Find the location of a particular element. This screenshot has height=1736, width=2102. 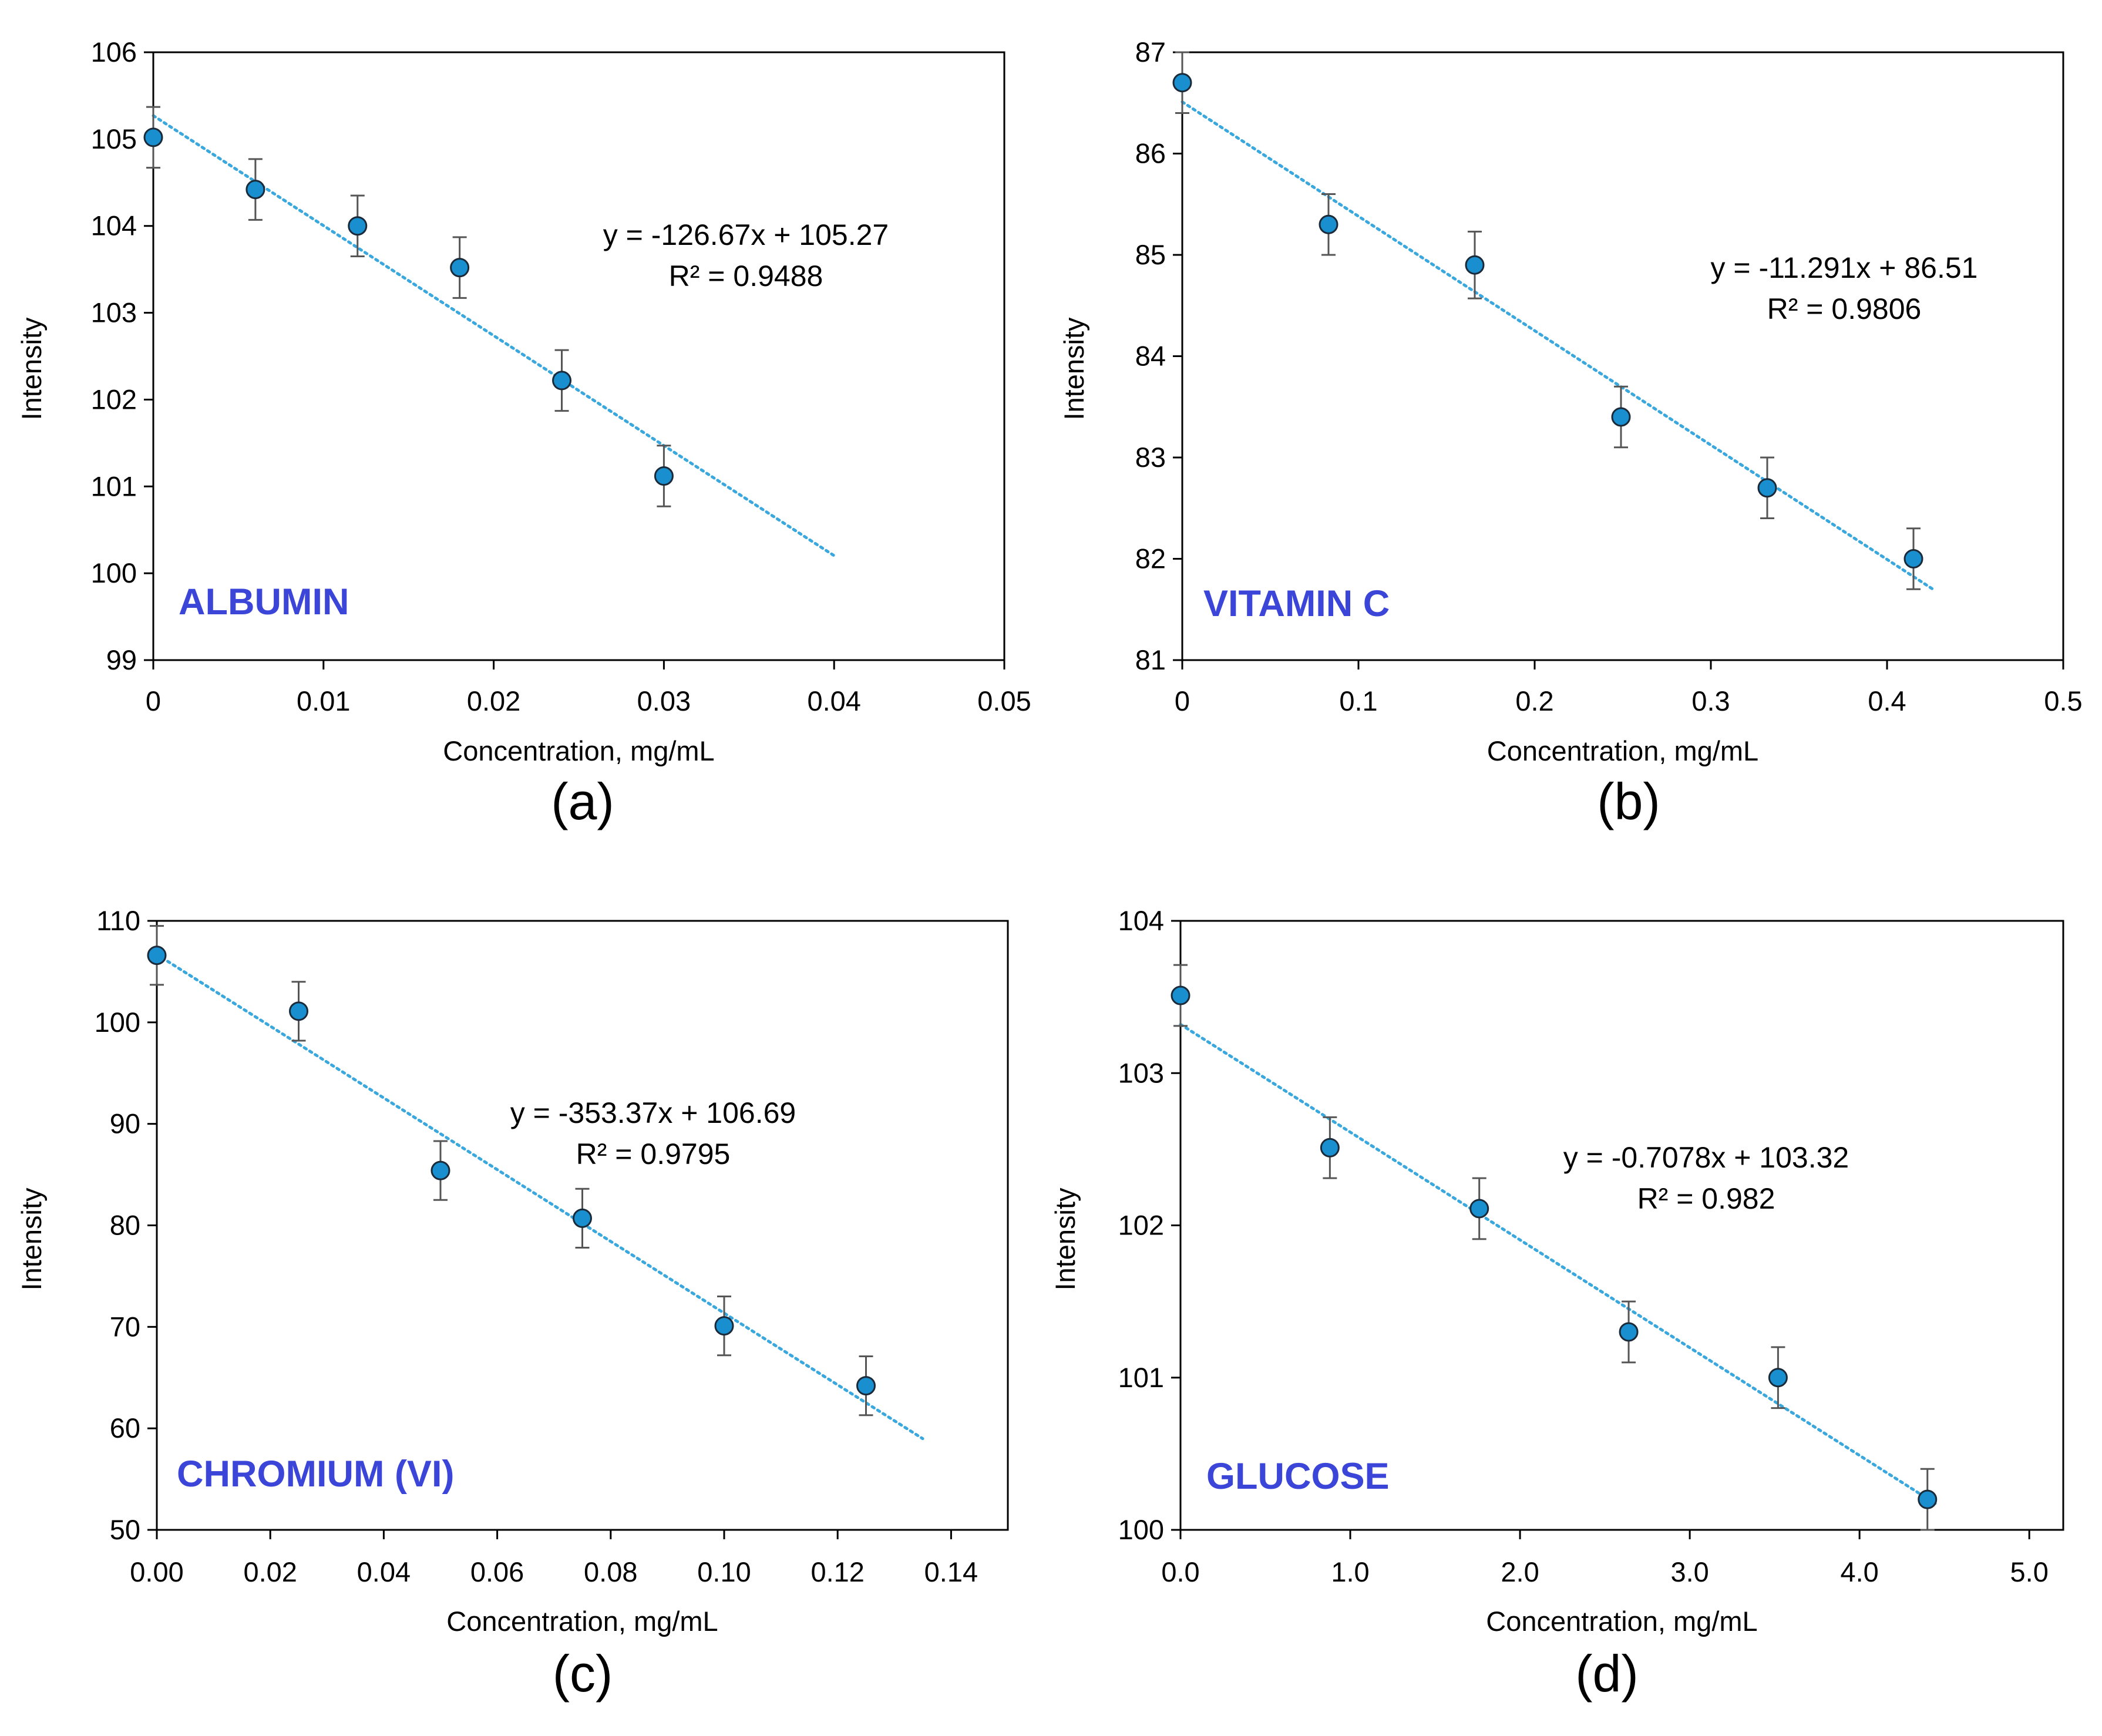

x-tick-label: 0.1 is located at coordinates (1358, 700).